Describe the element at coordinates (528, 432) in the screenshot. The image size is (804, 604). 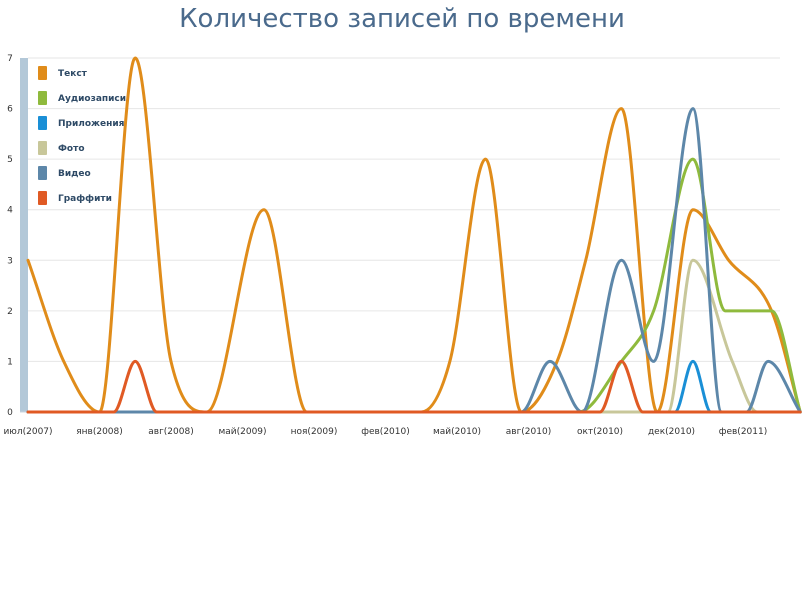
I see `x-tick-label: авг(2010)` at that location.